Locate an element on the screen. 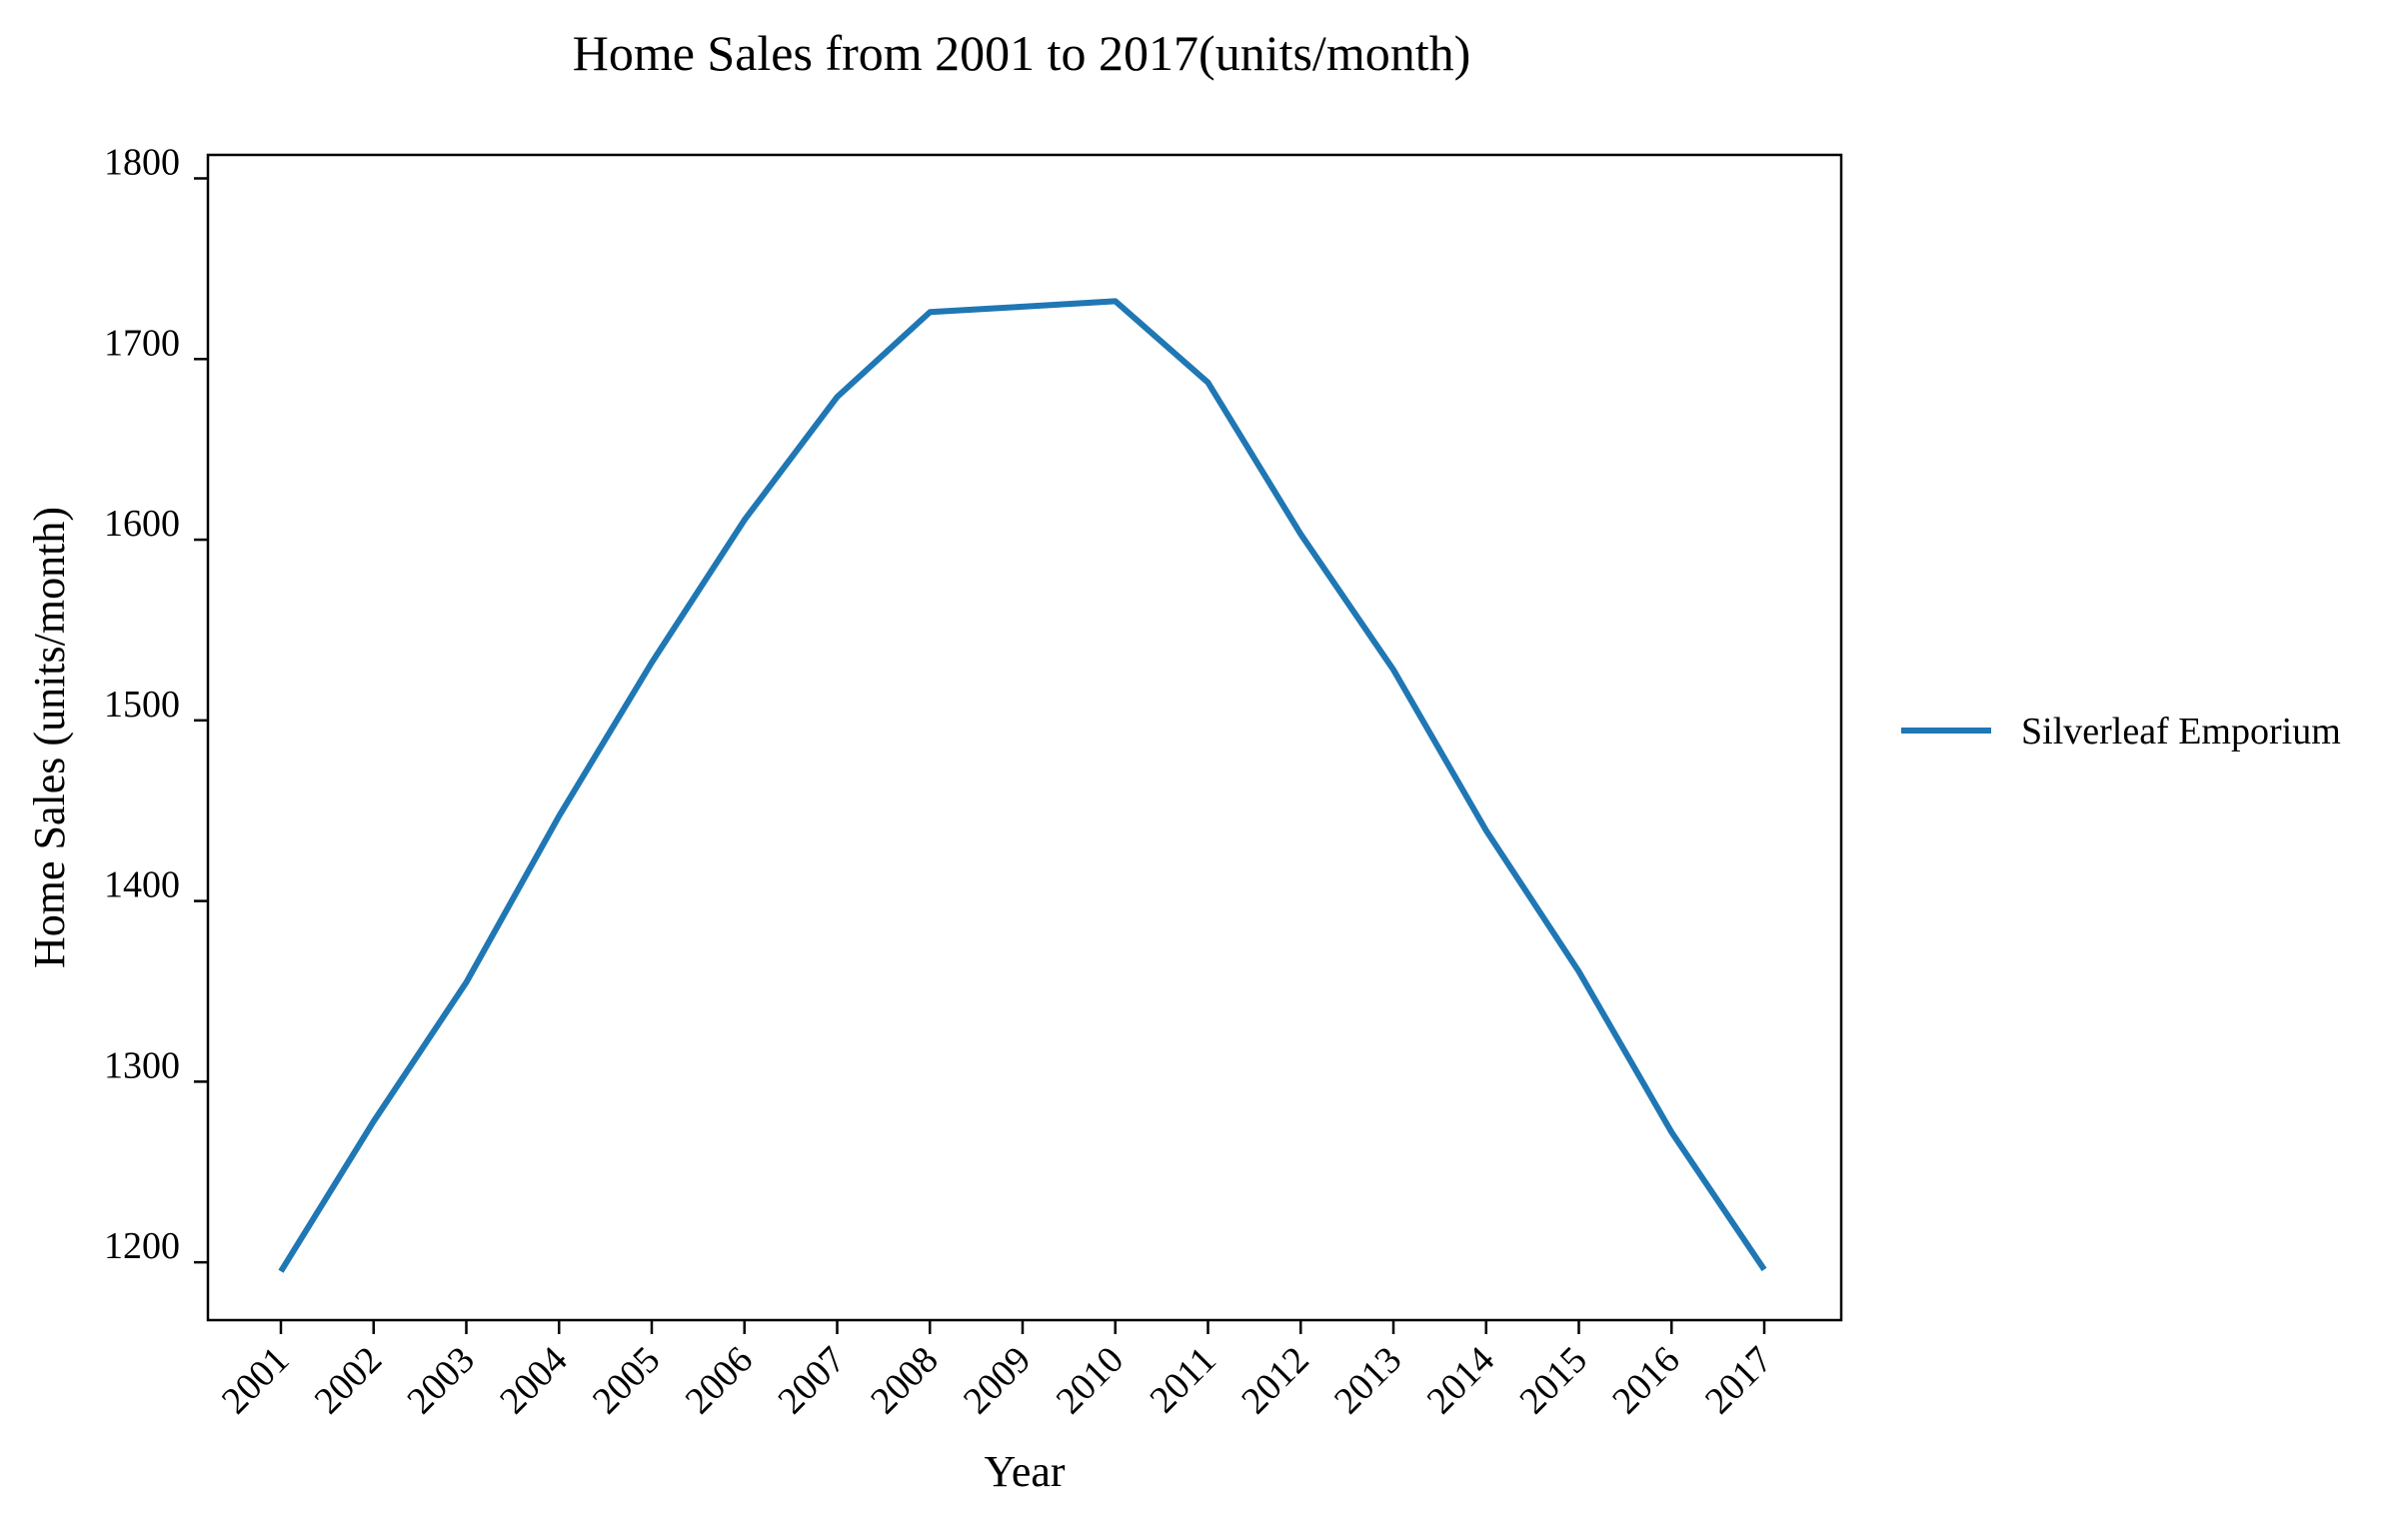  x-tick-label: 2006 is located at coordinates (719, 1380).